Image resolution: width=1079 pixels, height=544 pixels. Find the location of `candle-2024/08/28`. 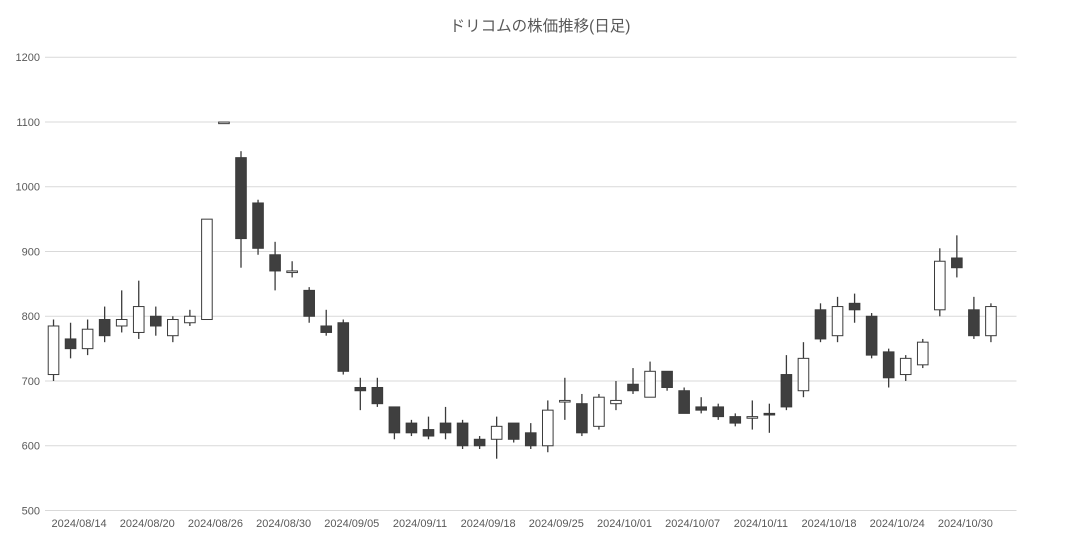

candle-2024/08/28 is located at coordinates (224, 123).